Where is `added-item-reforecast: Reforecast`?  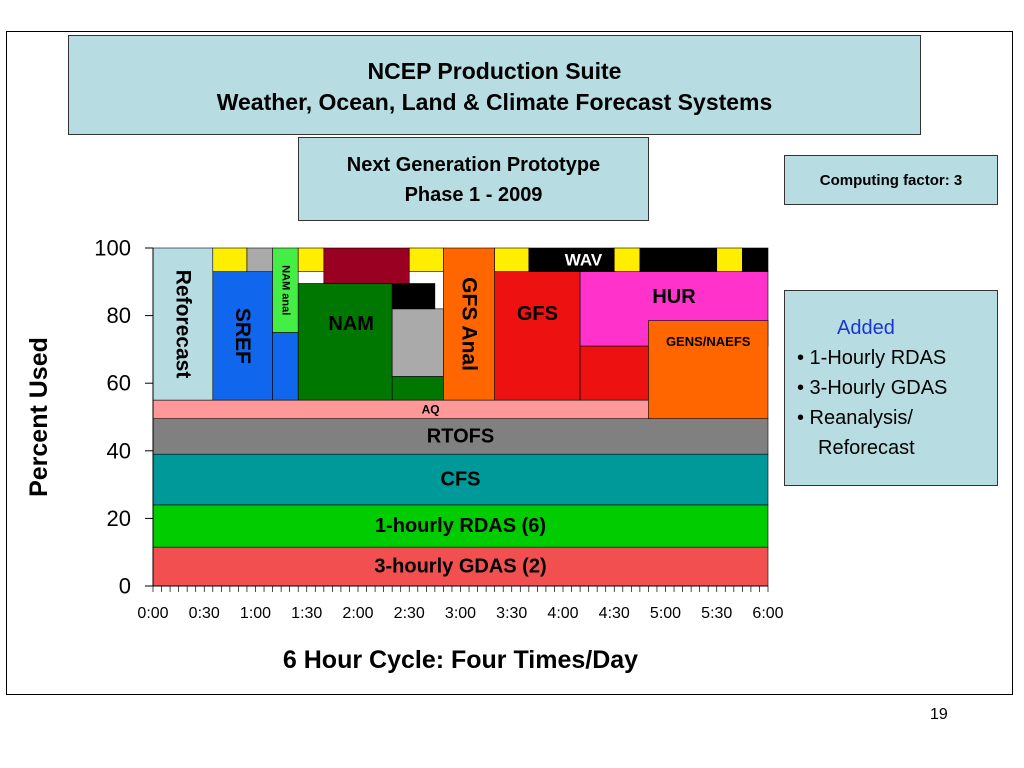
added-item-reforecast: Reforecast is located at coordinates (866, 448).